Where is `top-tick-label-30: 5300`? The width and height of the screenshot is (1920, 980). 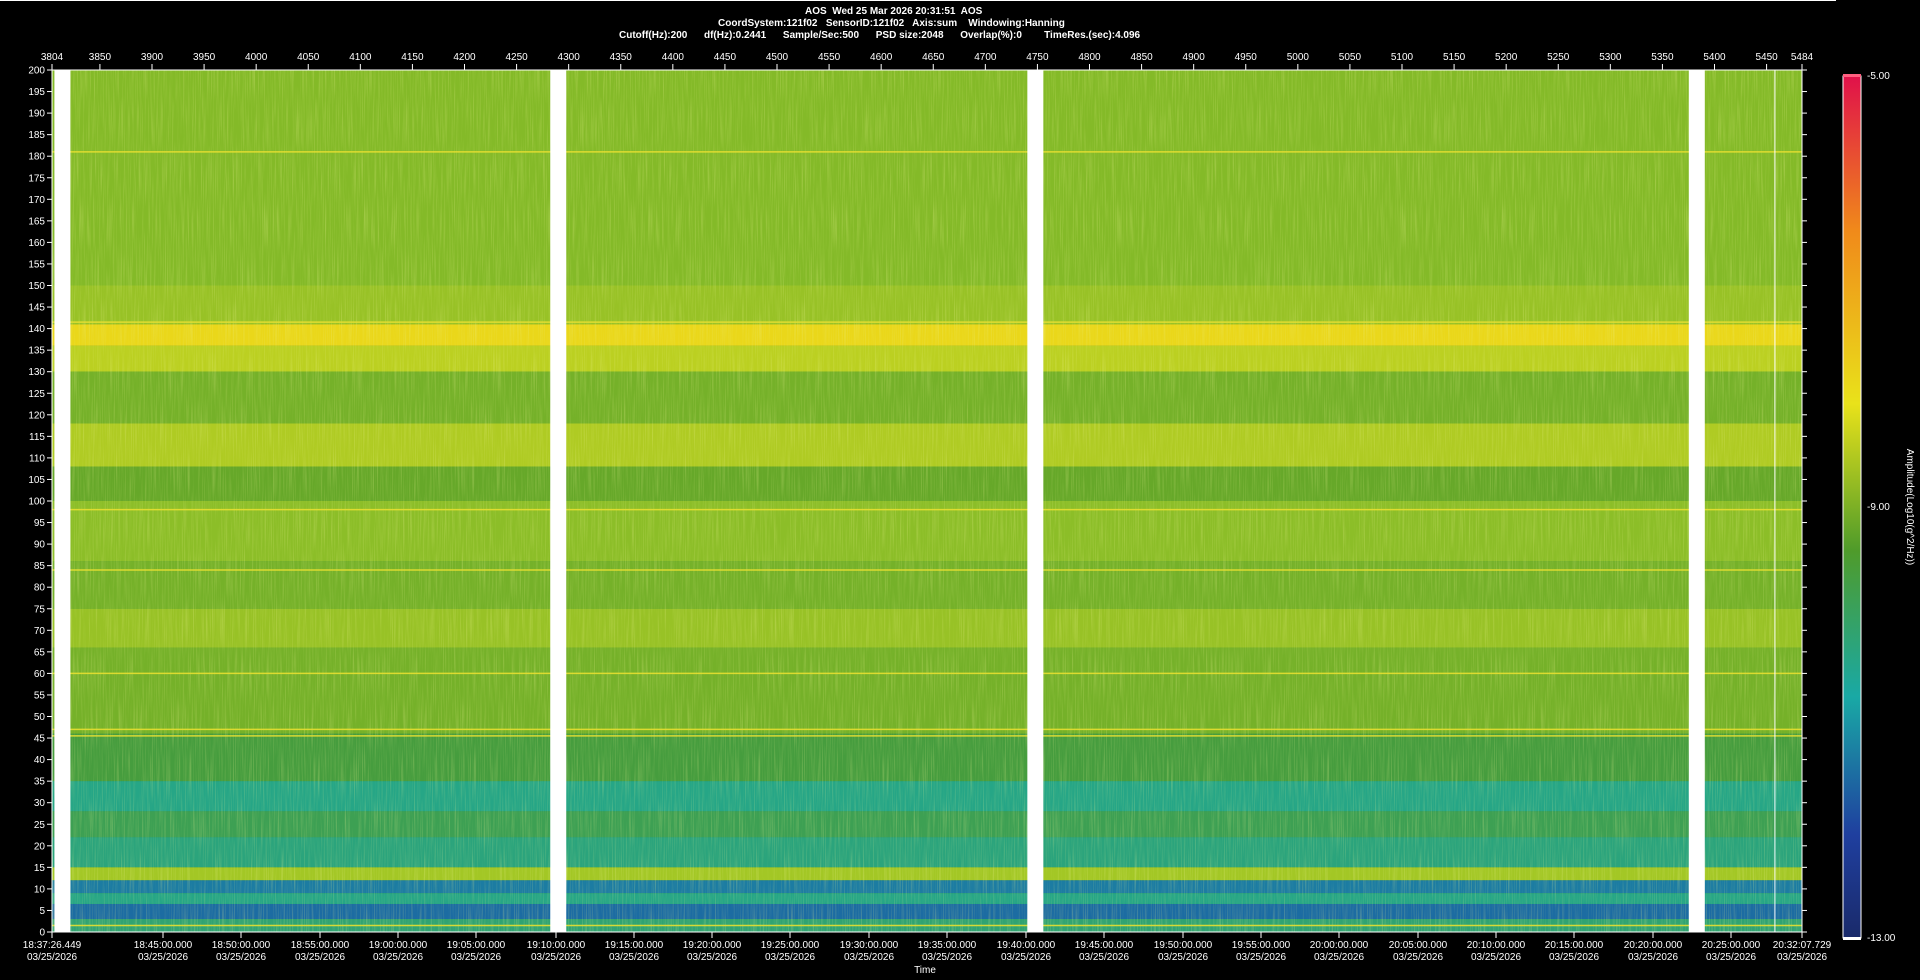 top-tick-label-30: 5300 is located at coordinates (1610, 57).